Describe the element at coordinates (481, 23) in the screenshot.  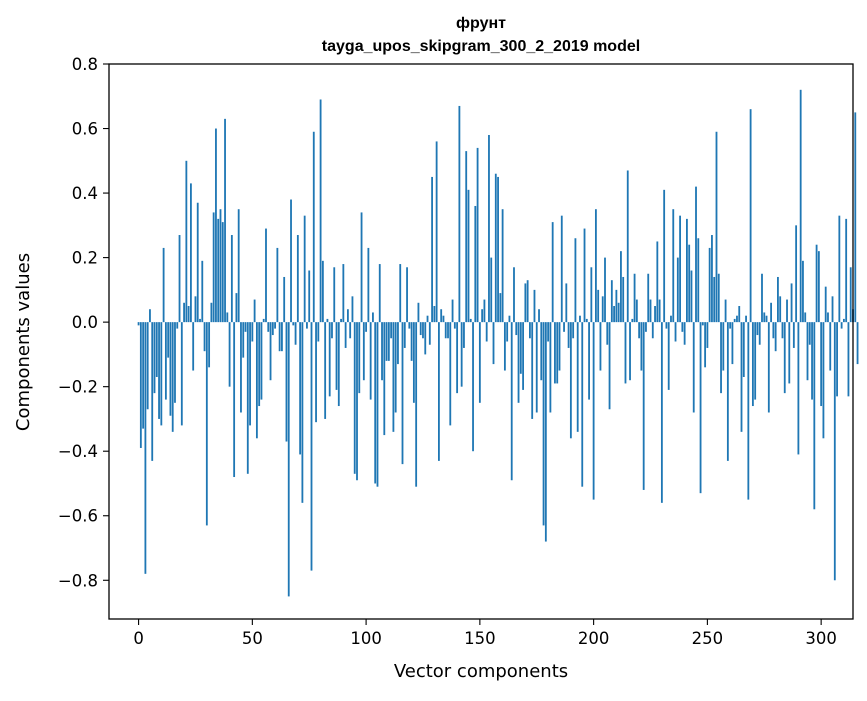
I see `chart-title-line-1: фрунт` at that location.